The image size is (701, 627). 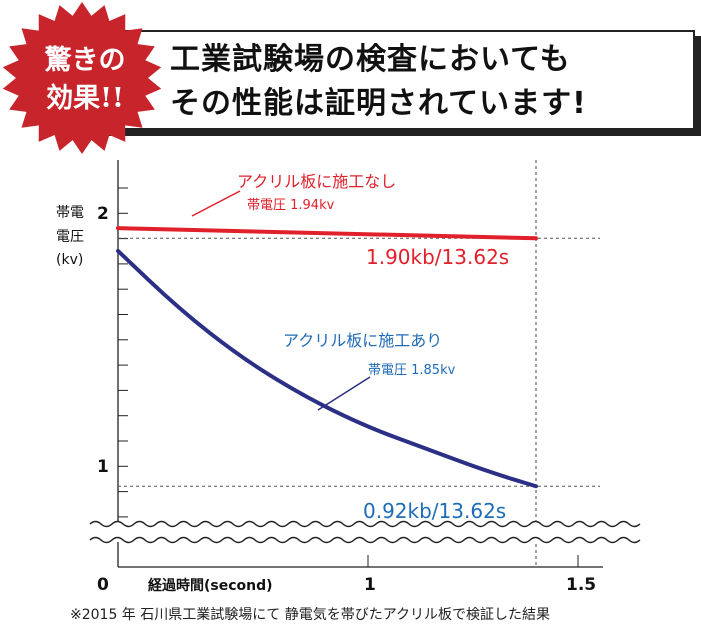 What do you see at coordinates (70, 213) in the screenshot?
I see `y-axis-label-1: 帯電` at bounding box center [70, 213].